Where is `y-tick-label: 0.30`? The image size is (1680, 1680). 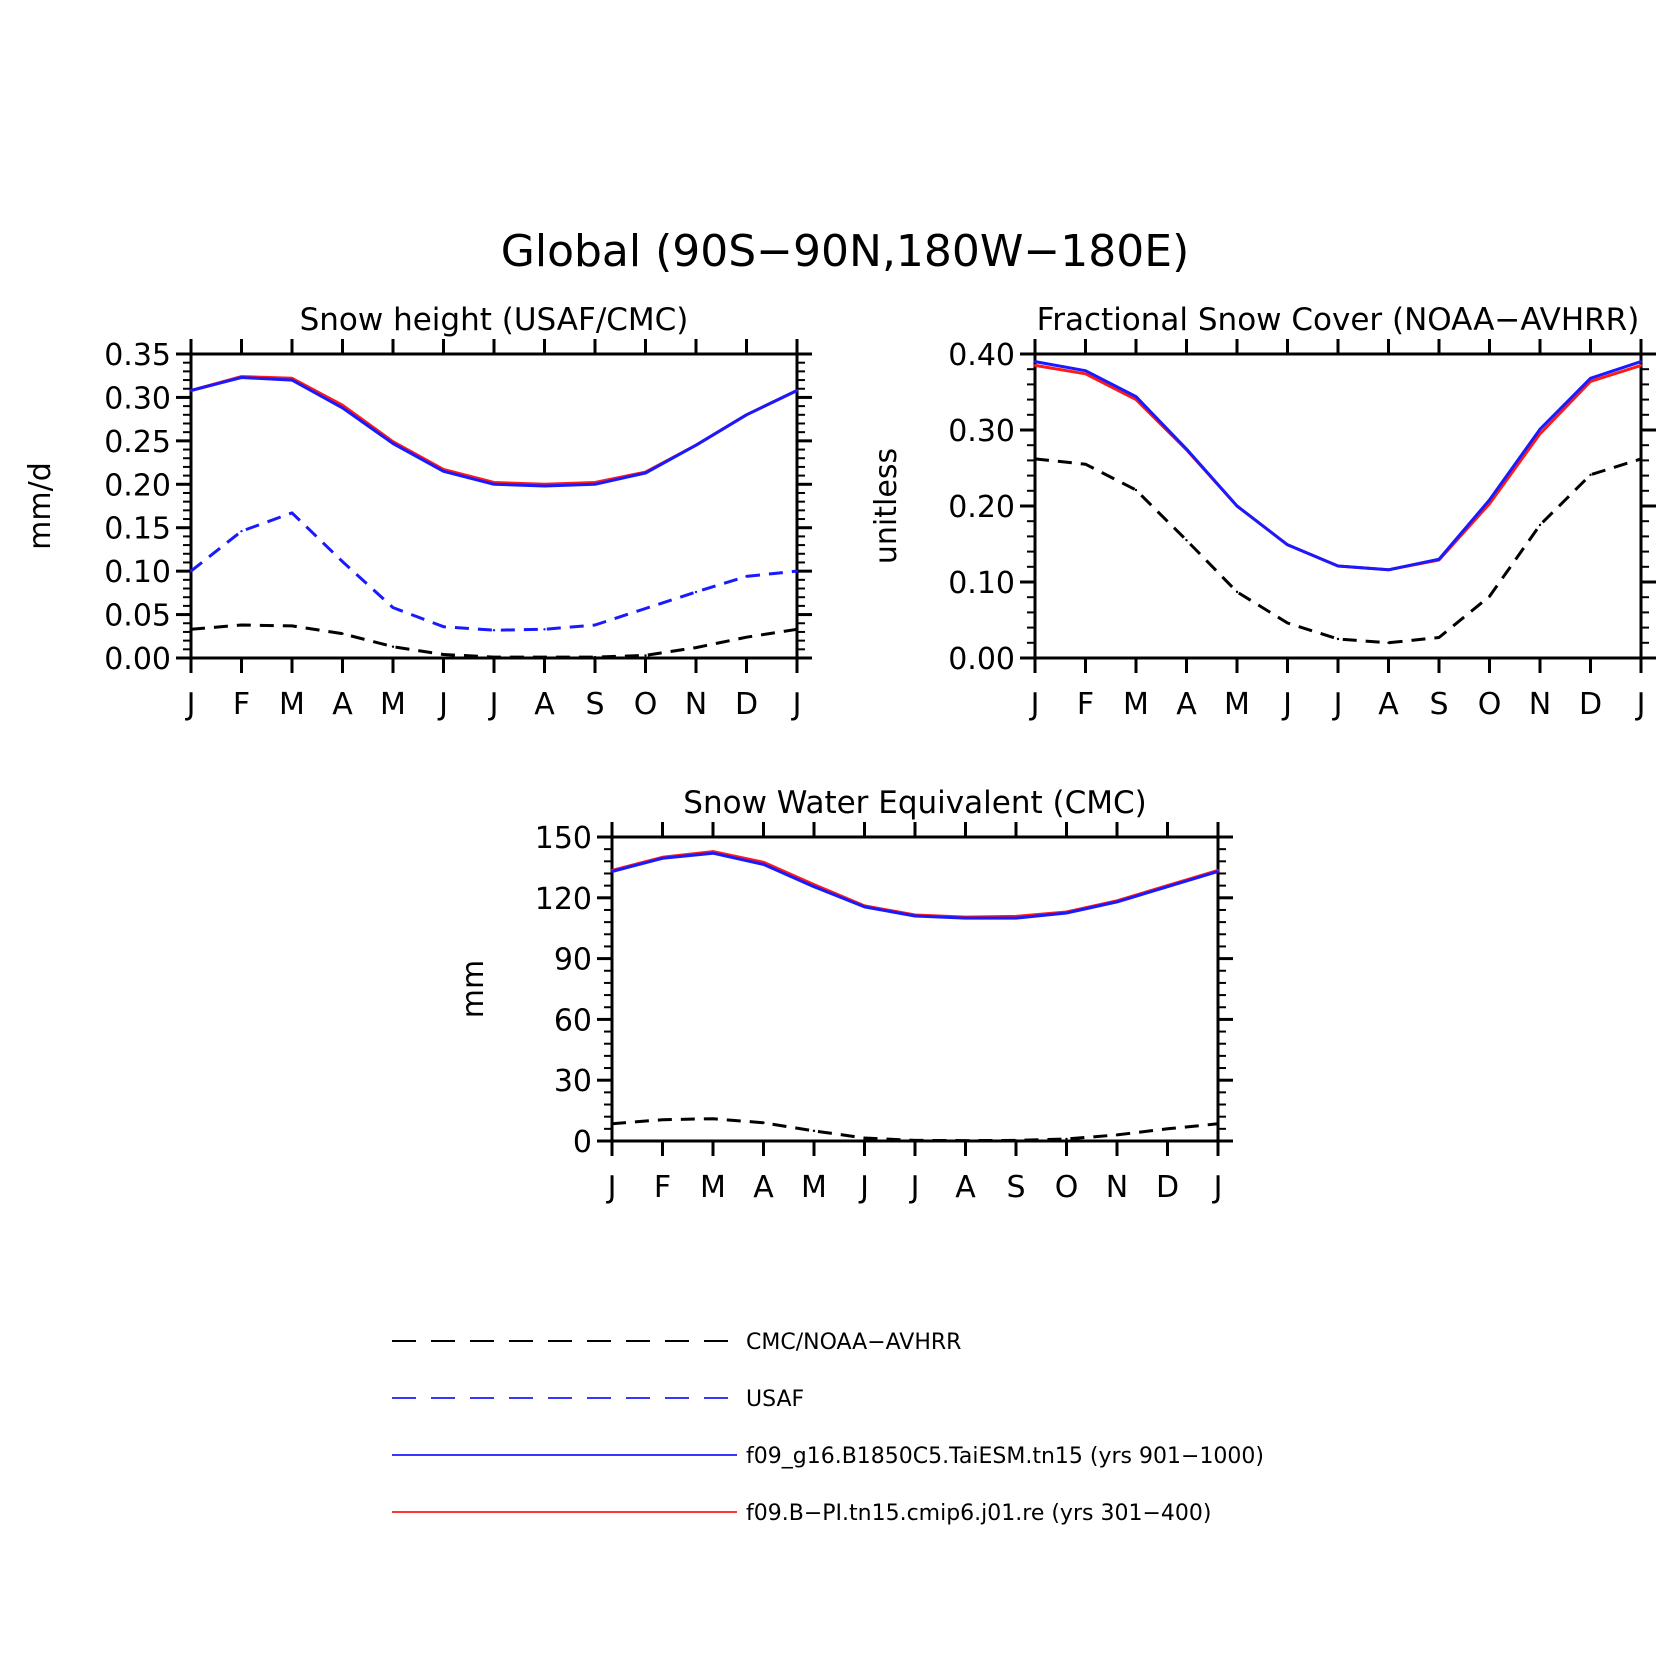
y-tick-label: 0.30 is located at coordinates (981, 431).